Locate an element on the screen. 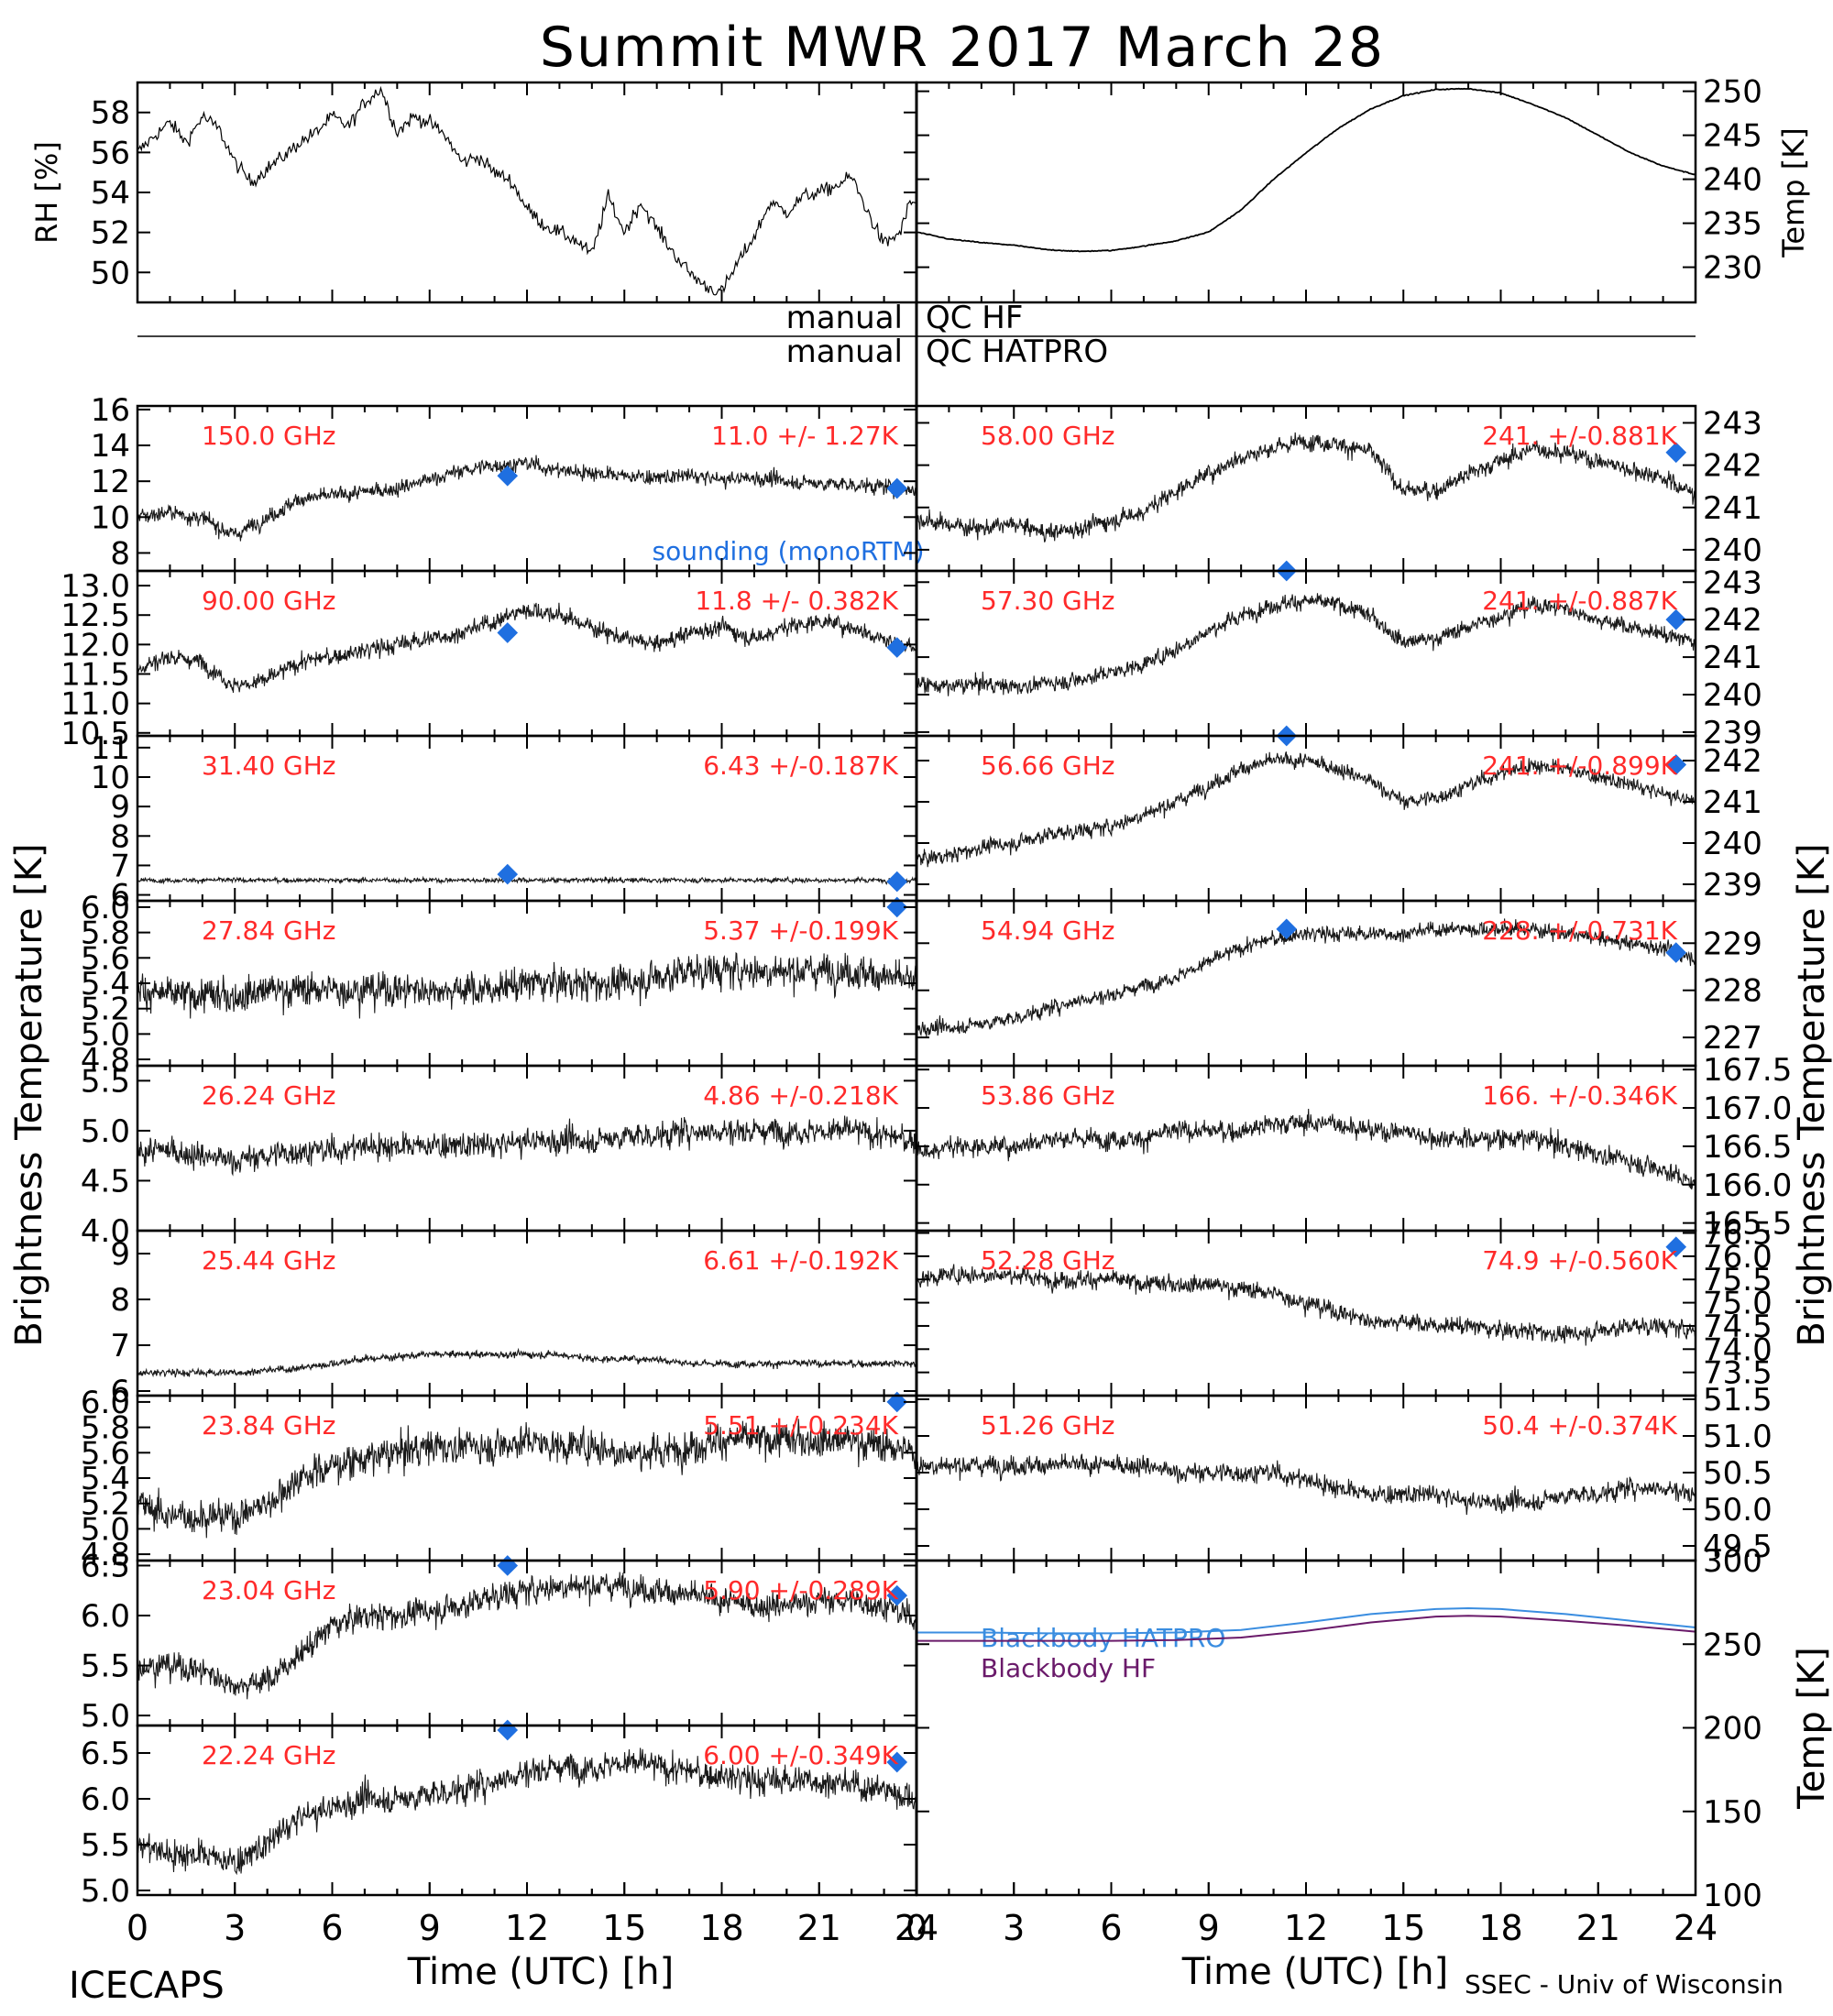  ch150-ytick-label: 10 is located at coordinates (110, 517).